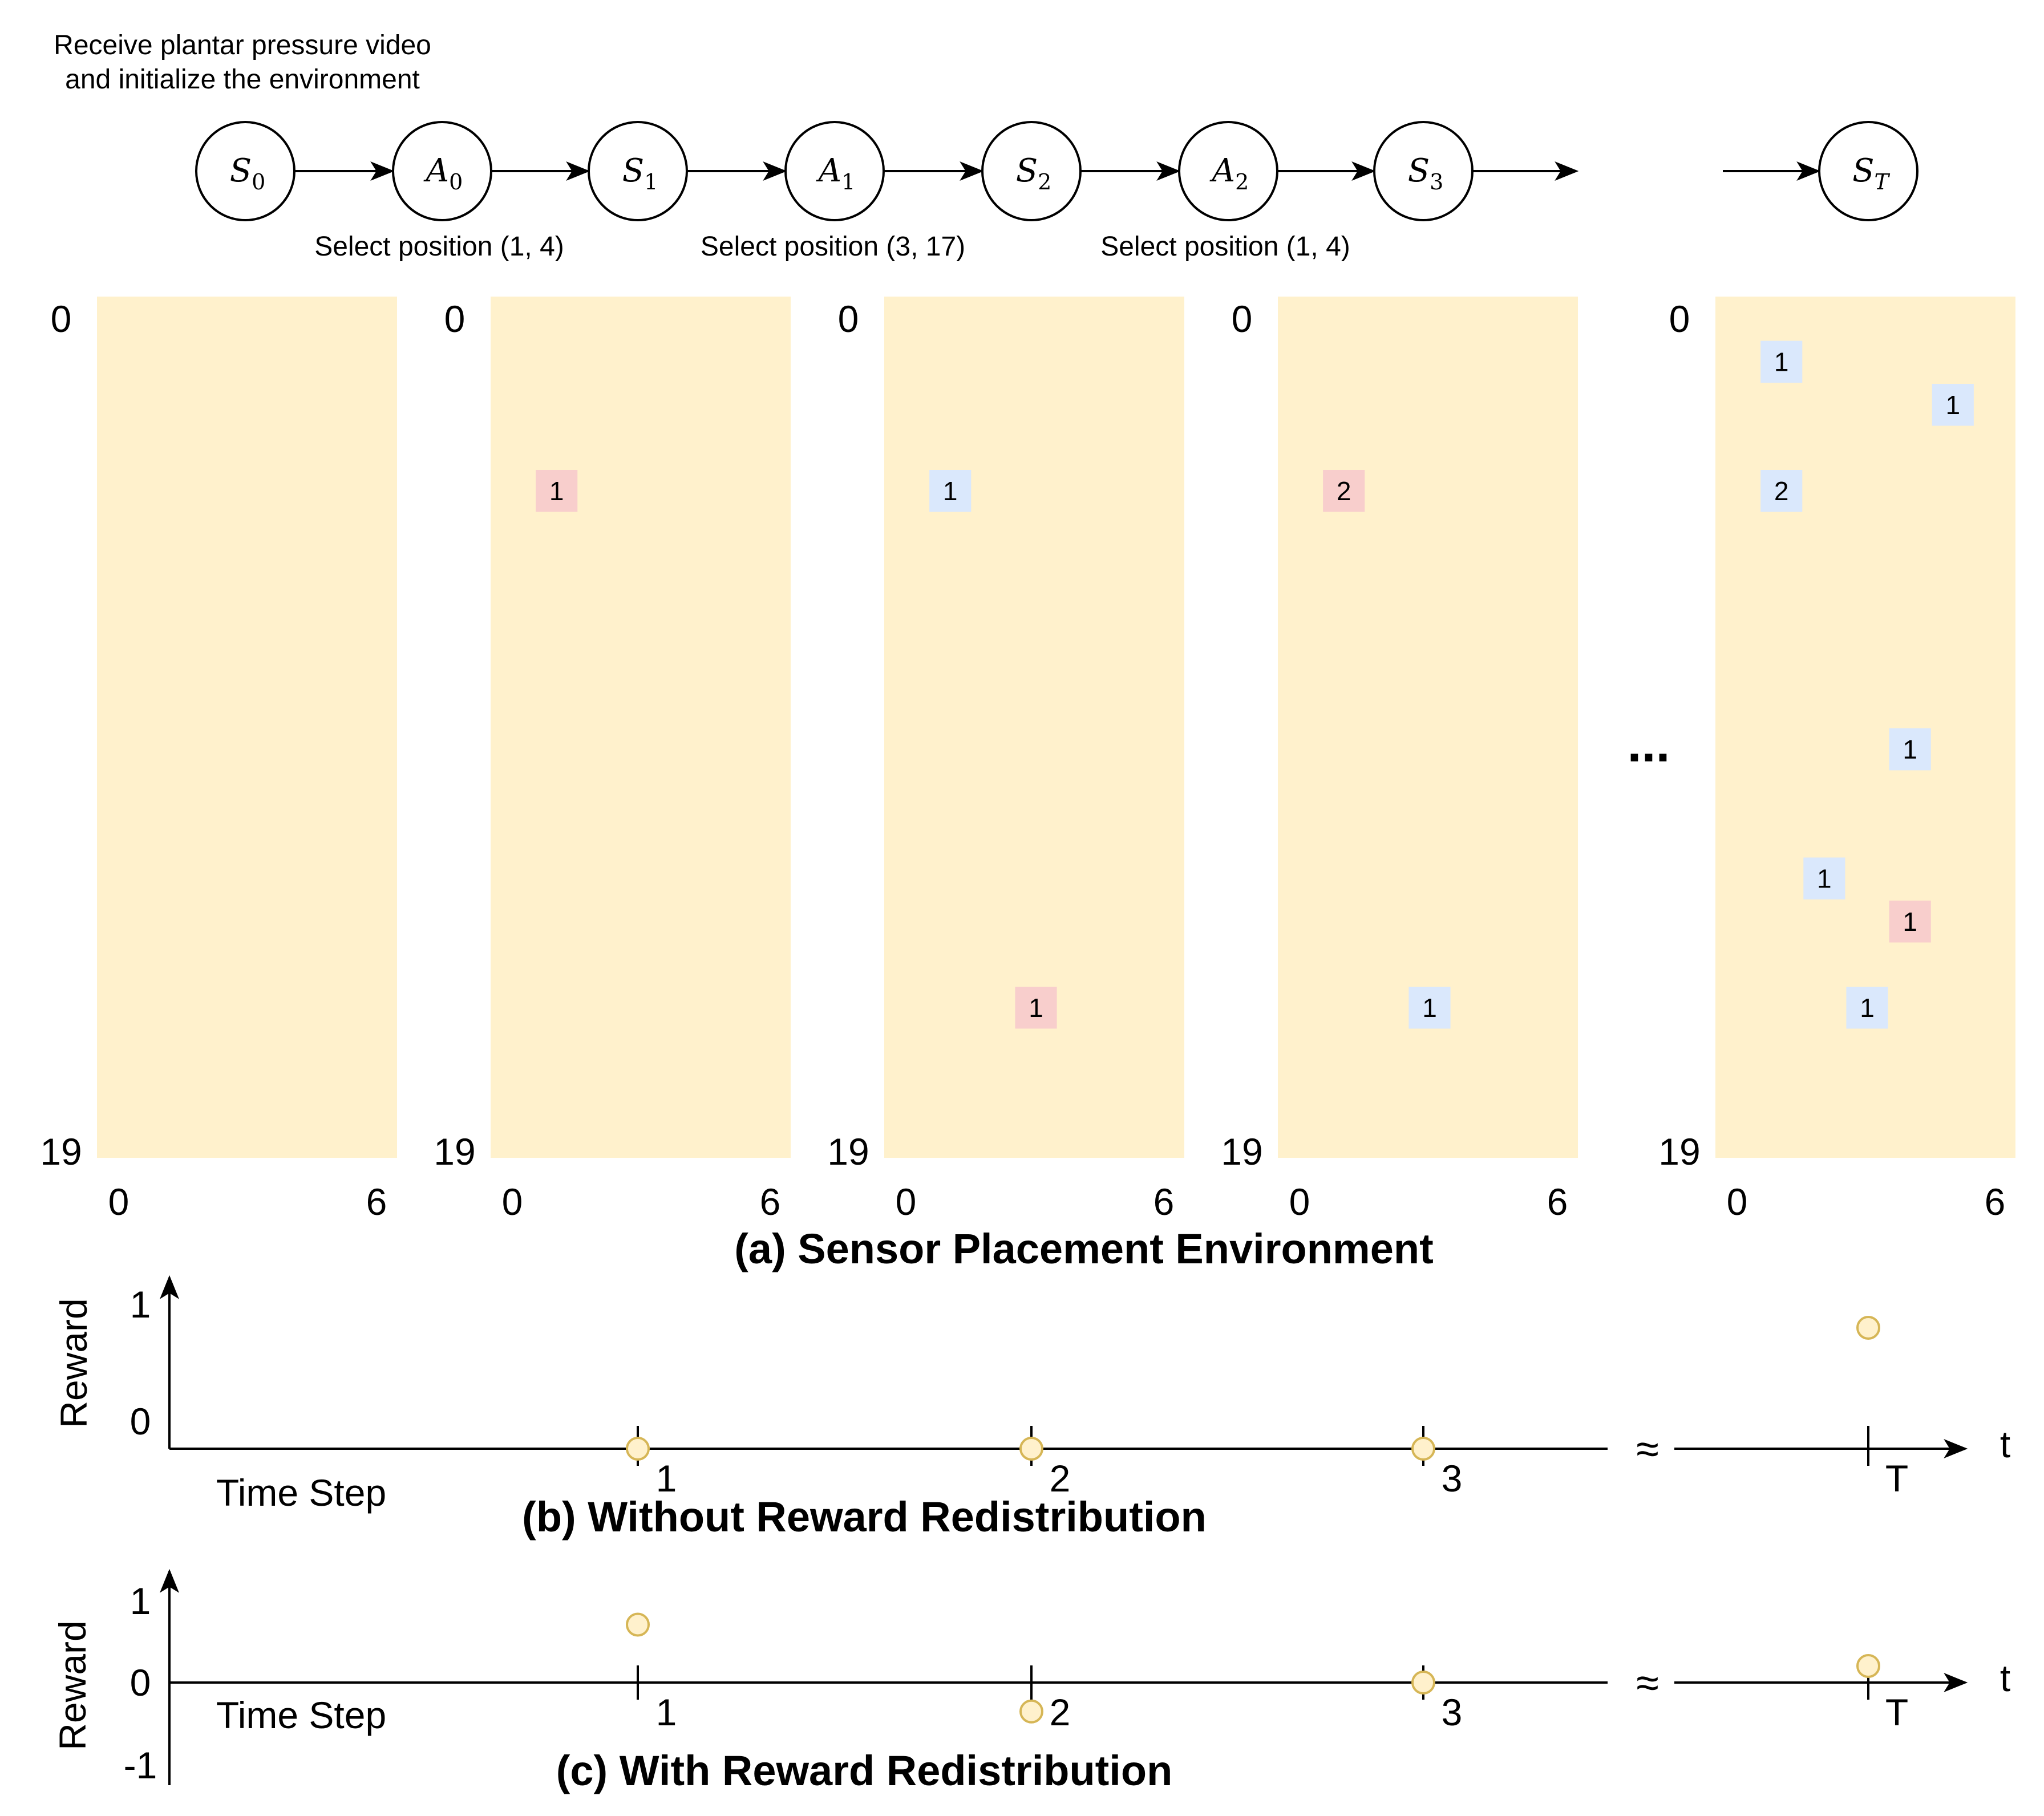 This screenshot has width=2044, height=1816. Describe the element at coordinates (140, 1304) in the screenshot. I see `y-tick-1-b: 1` at that location.